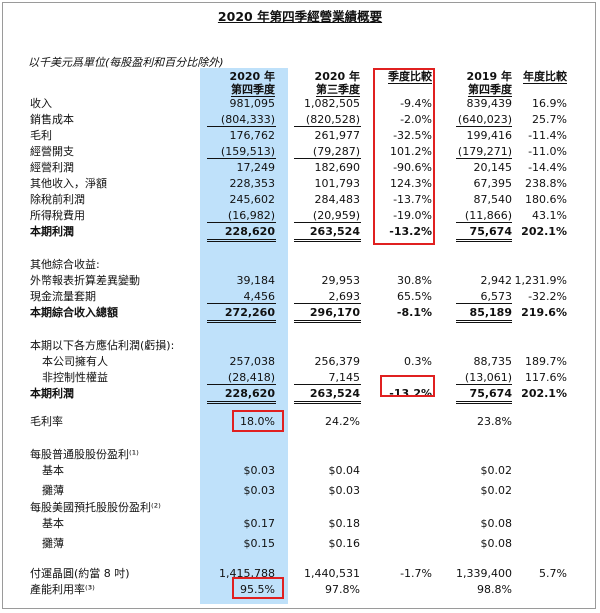 The image size is (600, 613). I want to click on qoq-comparison-highlight-box, so click(404, 156).